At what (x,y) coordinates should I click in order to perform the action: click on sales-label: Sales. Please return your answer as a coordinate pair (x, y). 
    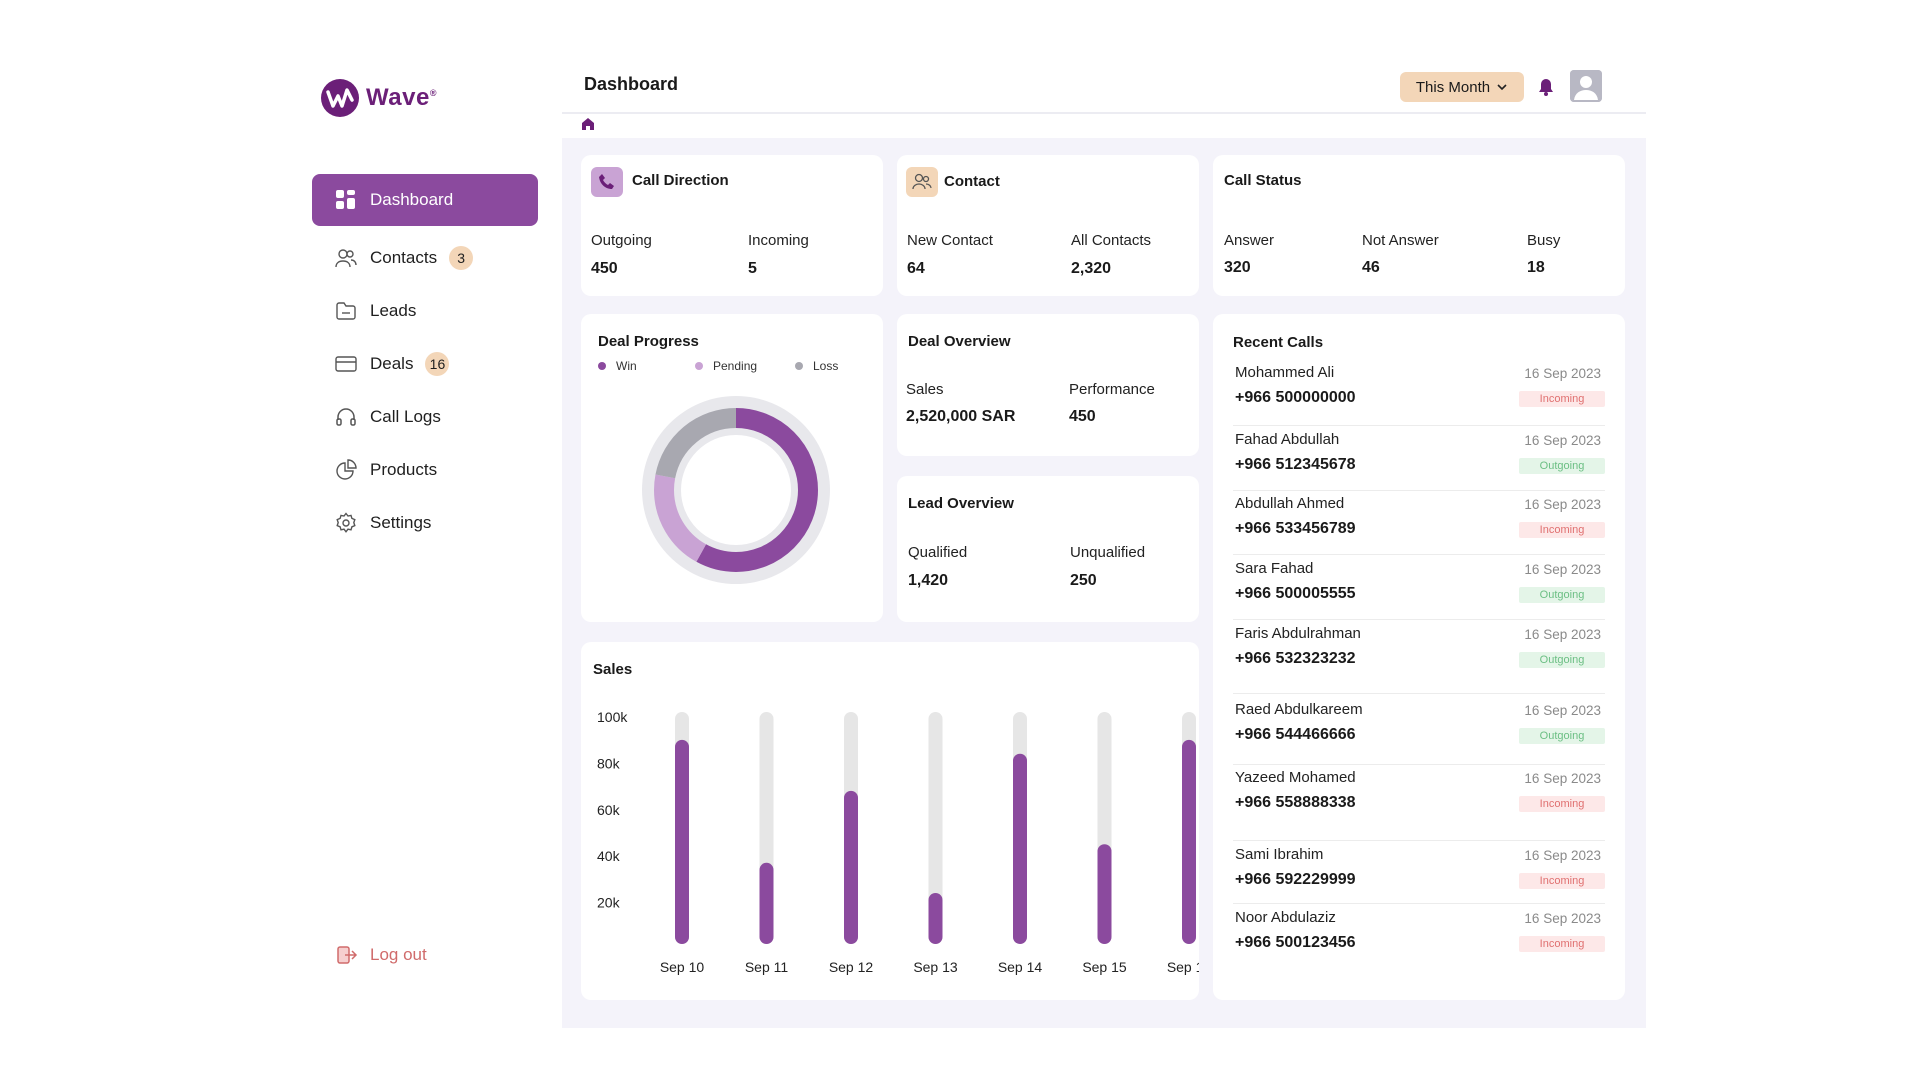
    Looking at the image, I should click on (925, 389).